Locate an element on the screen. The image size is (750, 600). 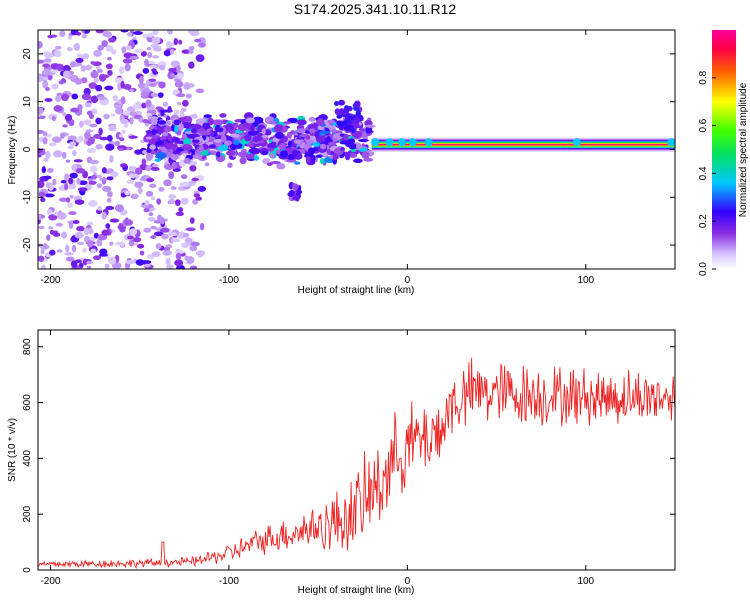
snr-y-label-200: 200 is located at coordinates (27, 513).